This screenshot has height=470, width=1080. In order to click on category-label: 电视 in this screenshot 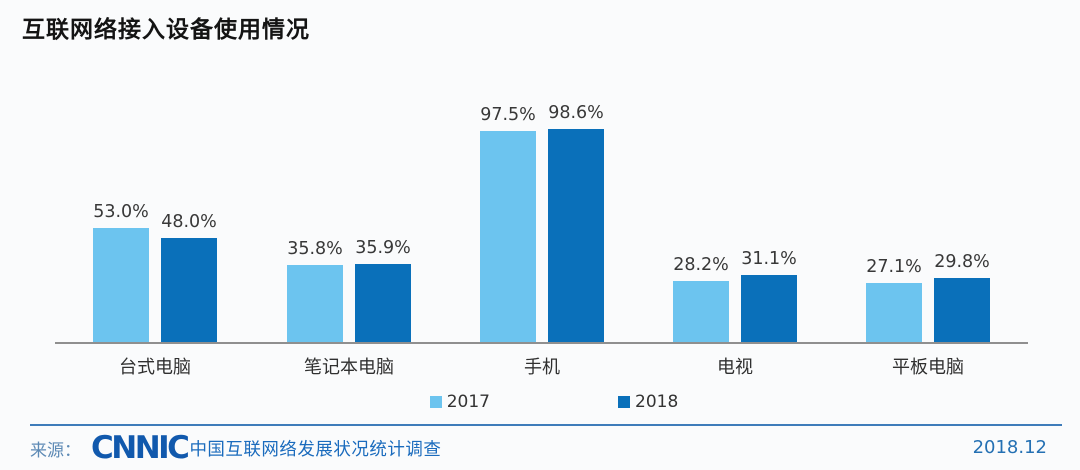, I will do `click(735, 367)`.